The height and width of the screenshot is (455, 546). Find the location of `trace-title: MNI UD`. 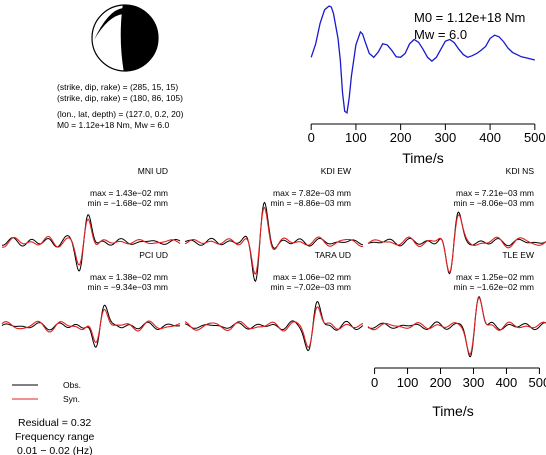

trace-title: MNI UD is located at coordinates (153, 171).